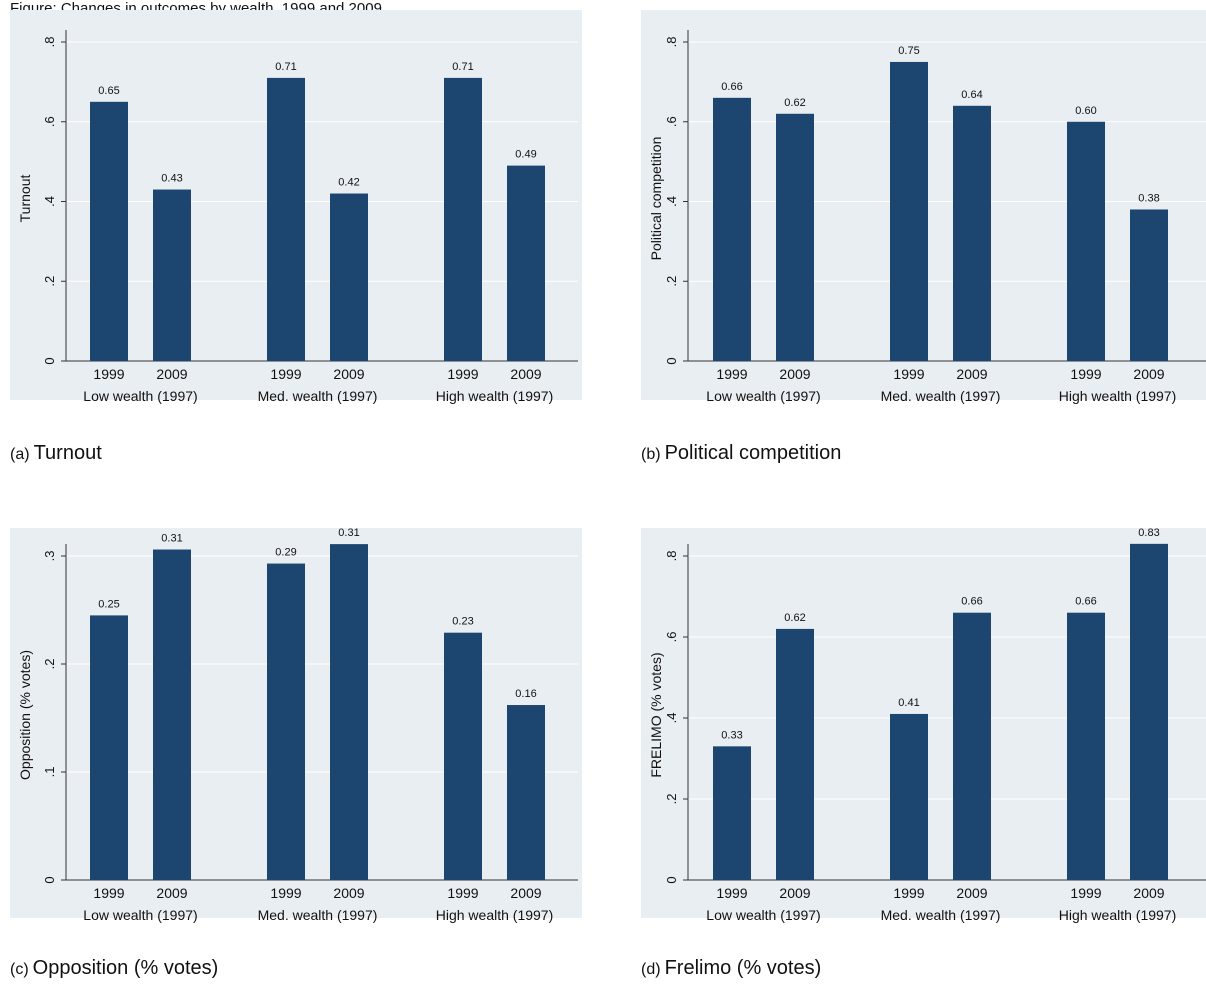 The height and width of the screenshot is (985, 1206). What do you see at coordinates (108, 604) in the screenshot?
I see `bar-value-label: 0.25` at bounding box center [108, 604].